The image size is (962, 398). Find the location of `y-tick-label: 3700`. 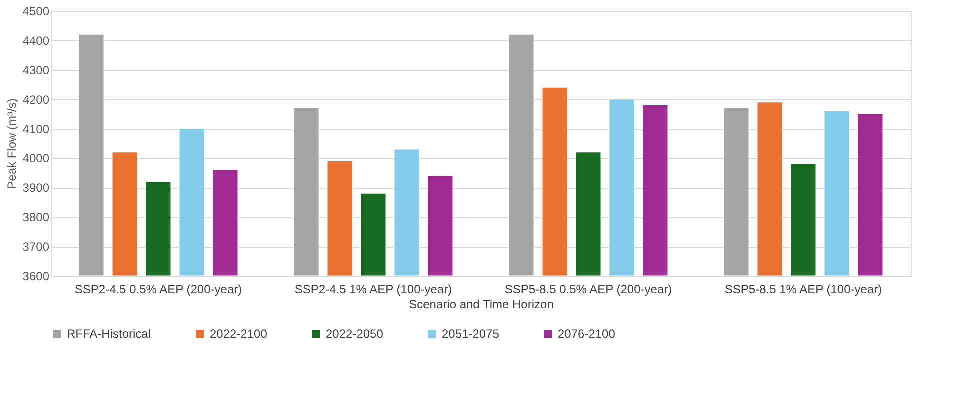

y-tick-label: 3700 is located at coordinates (36, 247).